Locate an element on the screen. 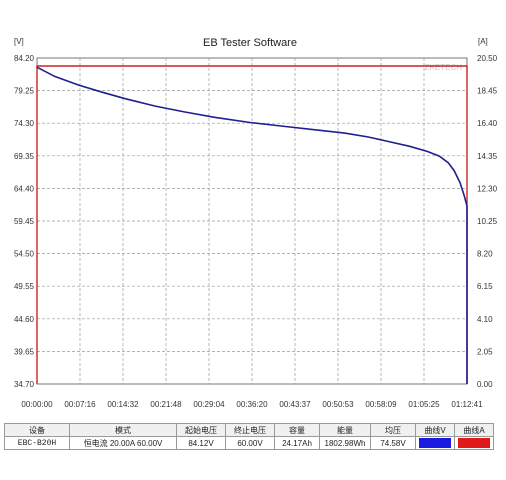 The width and height of the screenshot is (506, 480). capacity-cell: 24.17Ah is located at coordinates (297, 443).